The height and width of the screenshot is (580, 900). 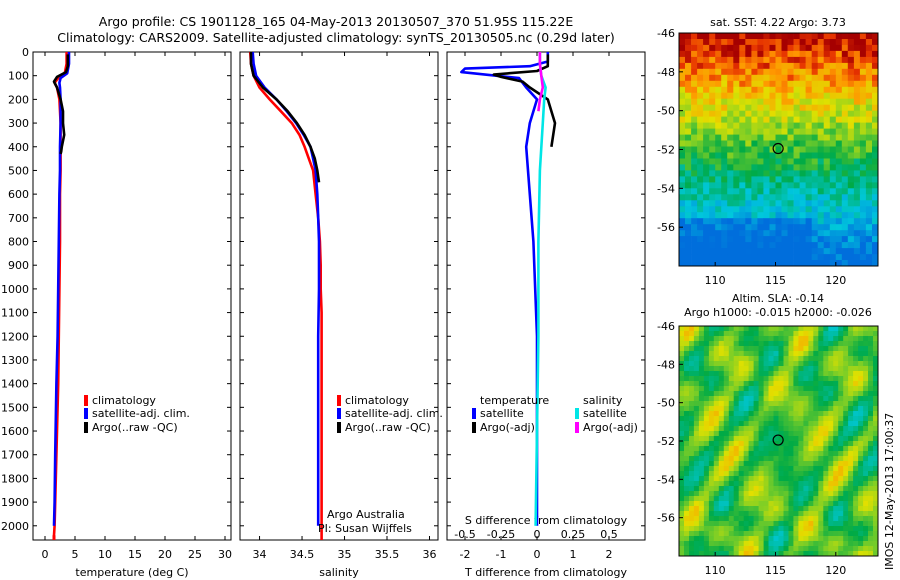 I want to click on argo-position-marker, so click(x=778, y=440).